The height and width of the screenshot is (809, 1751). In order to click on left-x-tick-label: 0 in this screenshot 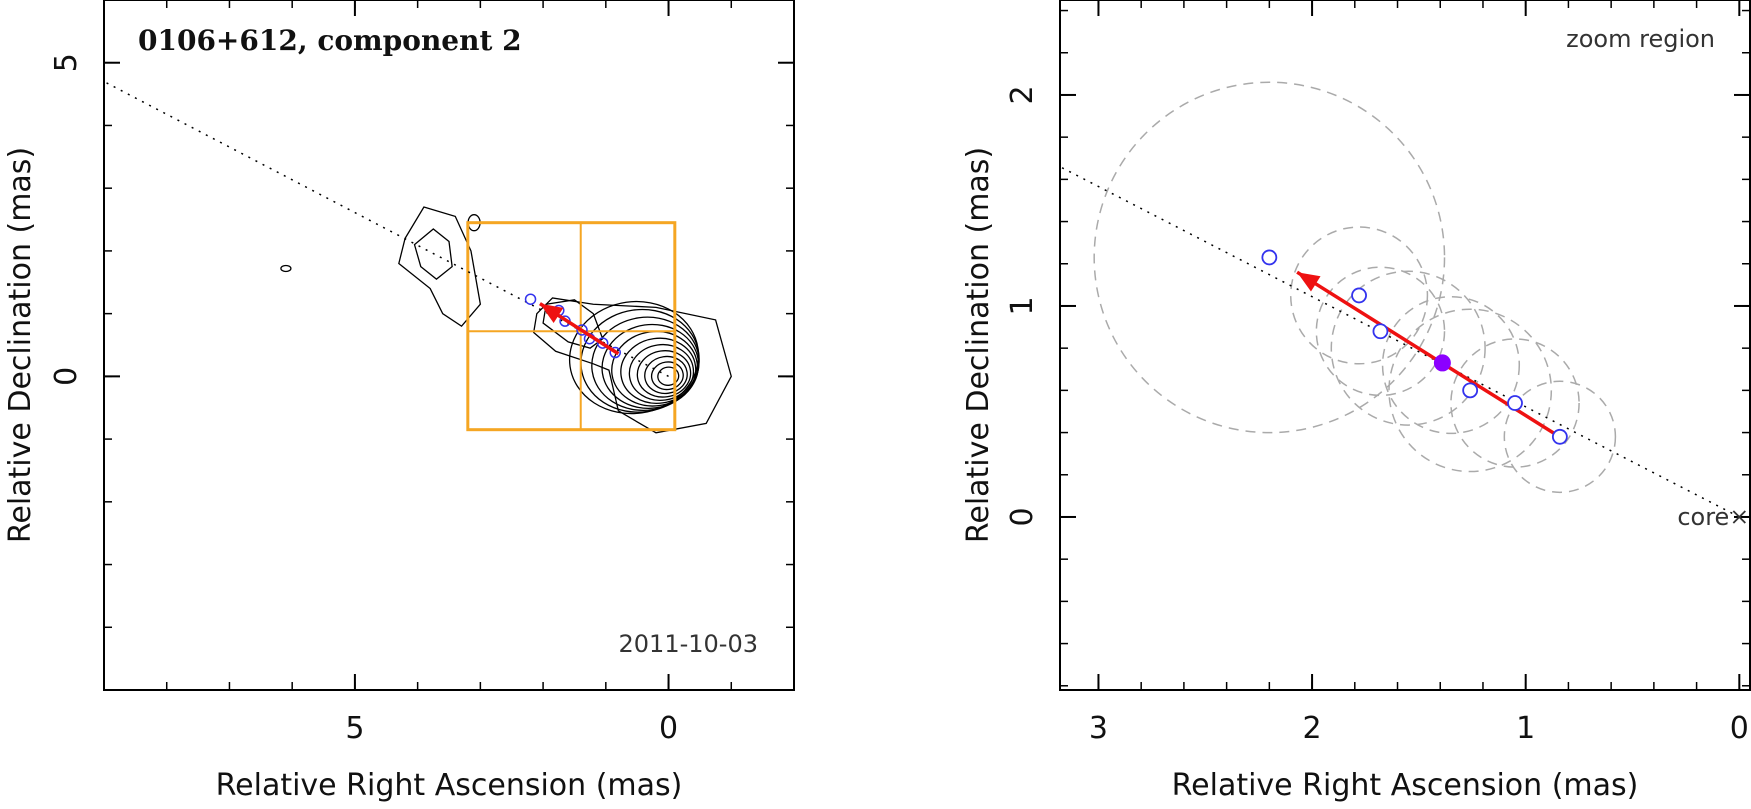, I will do `click(668, 728)`.